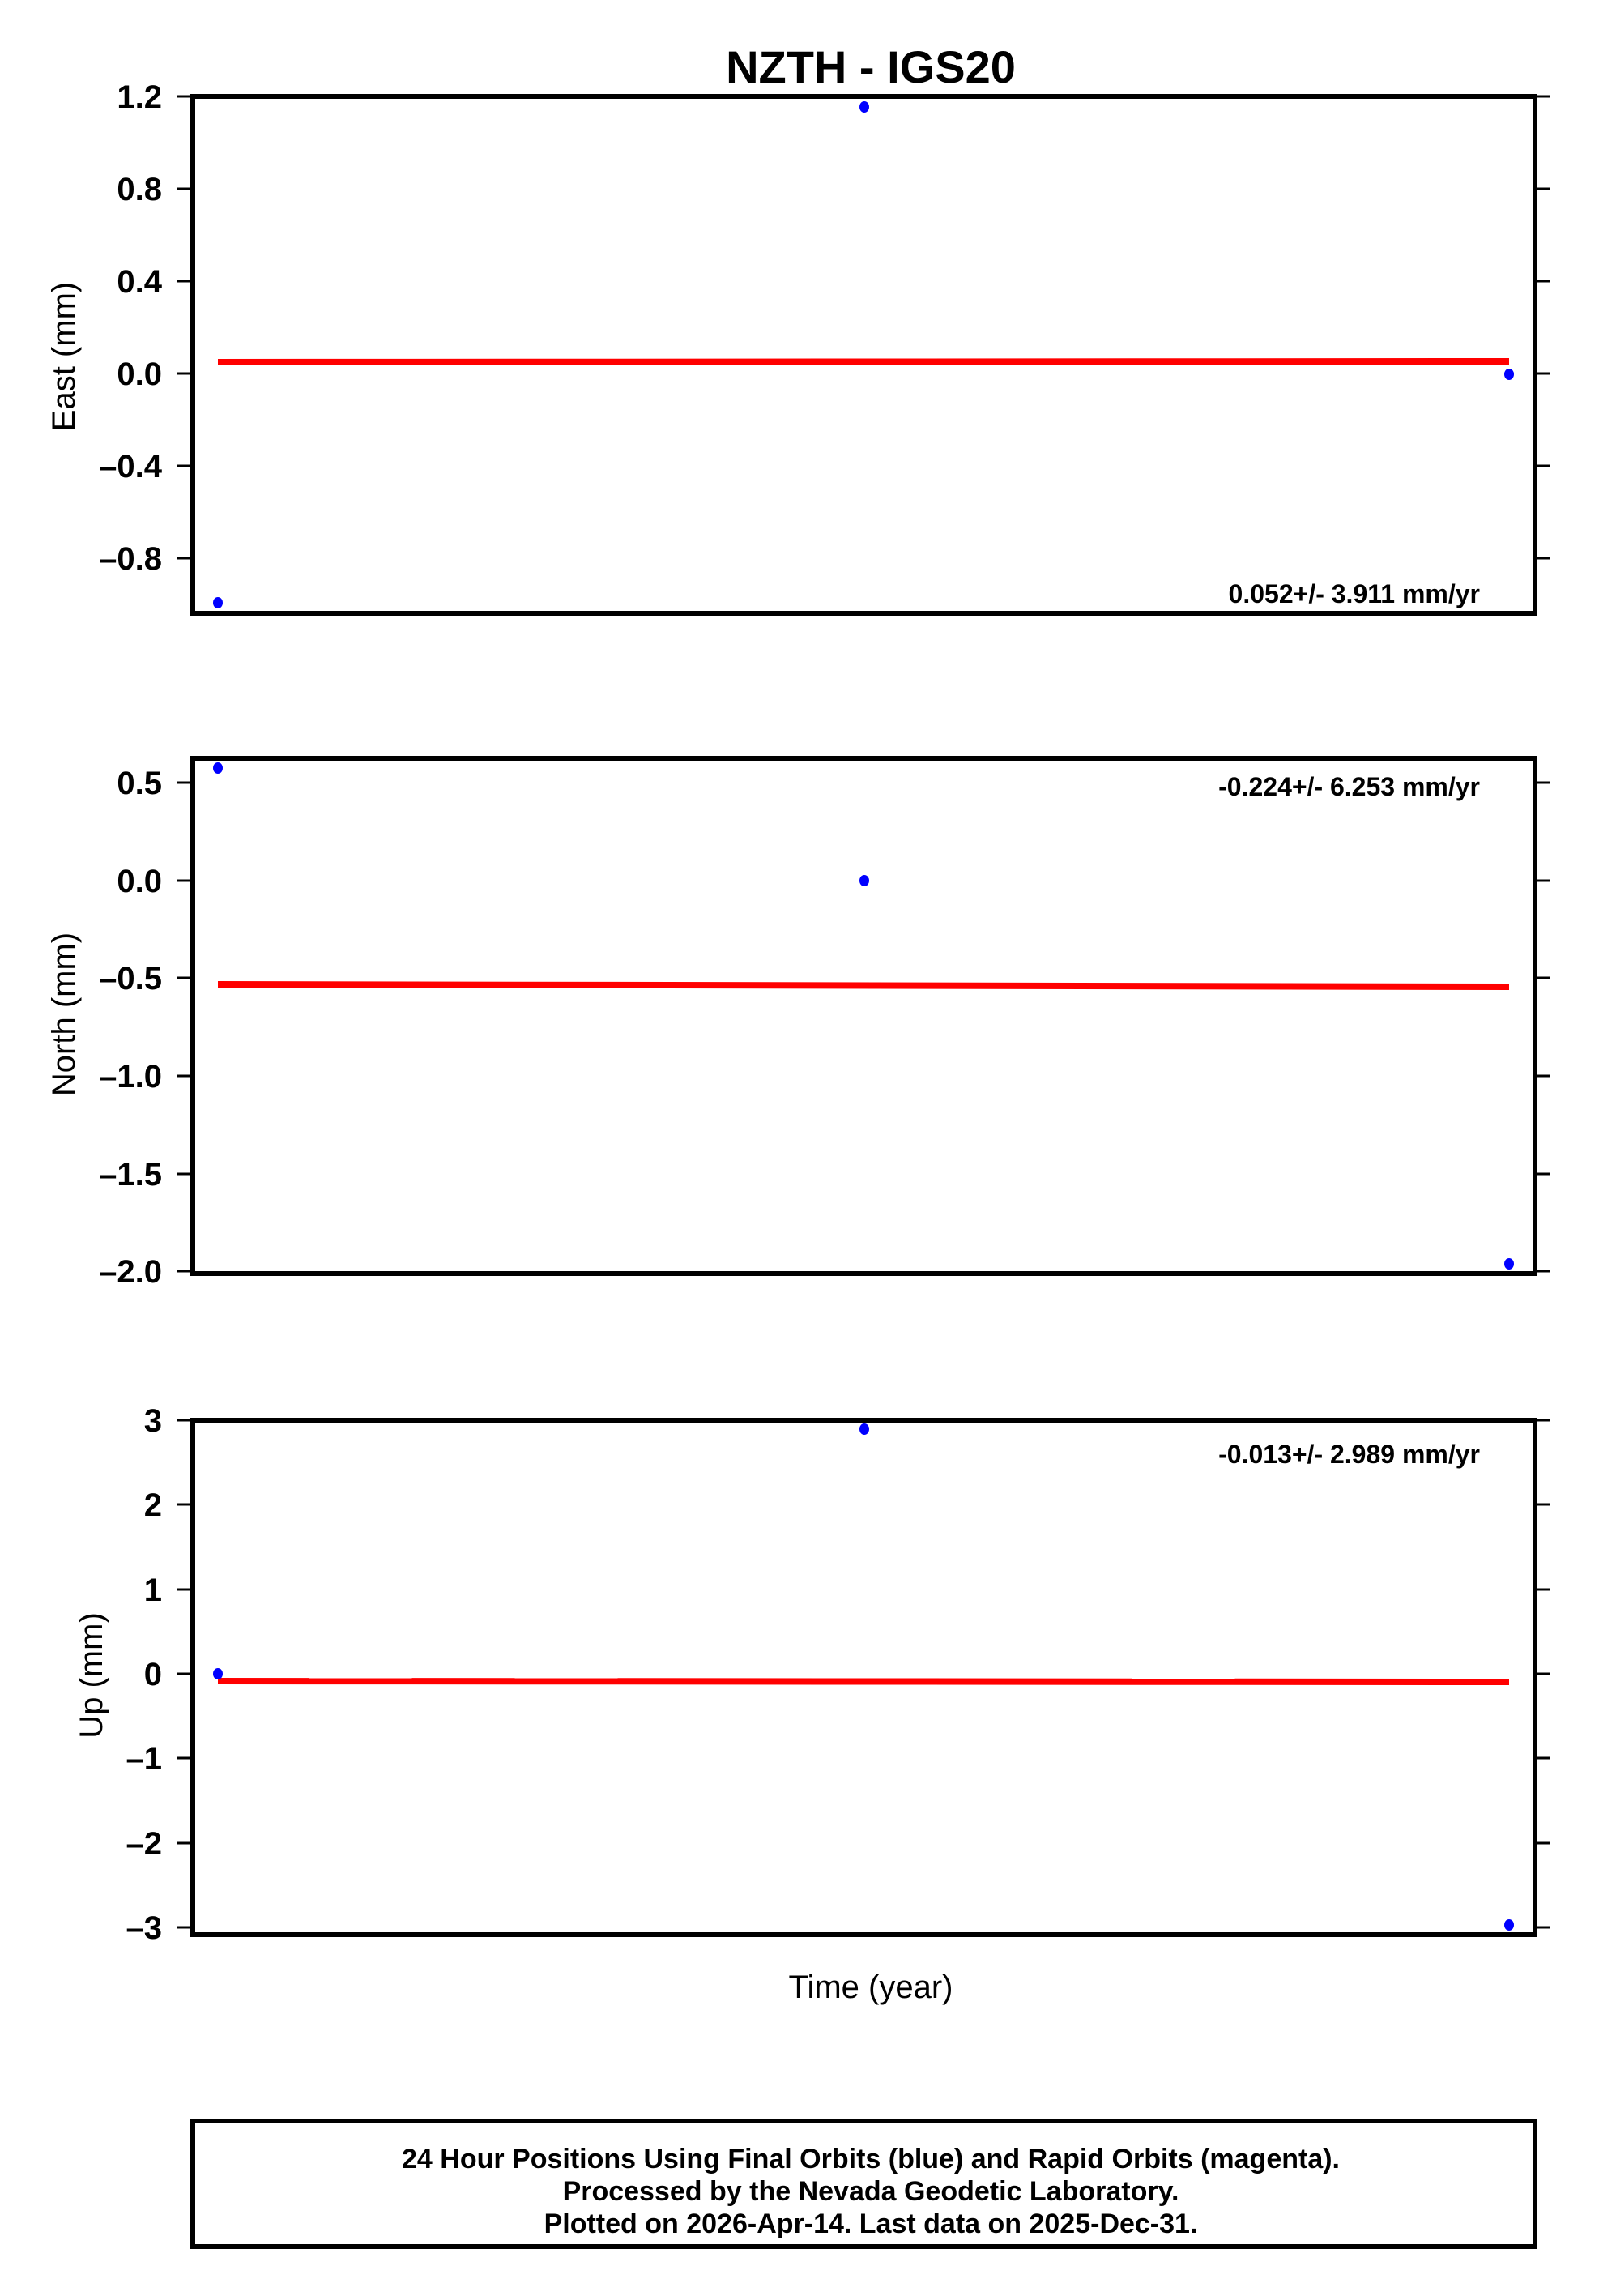 Image resolution: width=1599 pixels, height=2296 pixels. Describe the element at coordinates (91, 1676) in the screenshot. I see `up-axis-label: Up (mm)` at that location.